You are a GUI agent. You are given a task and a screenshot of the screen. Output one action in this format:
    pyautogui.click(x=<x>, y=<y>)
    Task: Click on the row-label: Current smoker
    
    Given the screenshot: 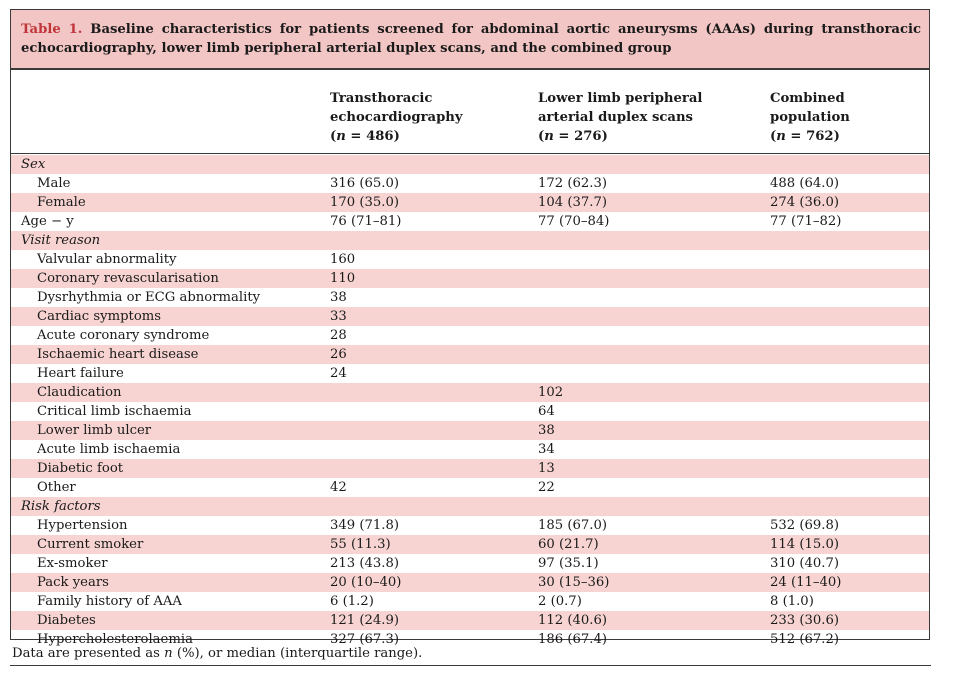 What is the action you would take?
    pyautogui.click(x=90, y=544)
    